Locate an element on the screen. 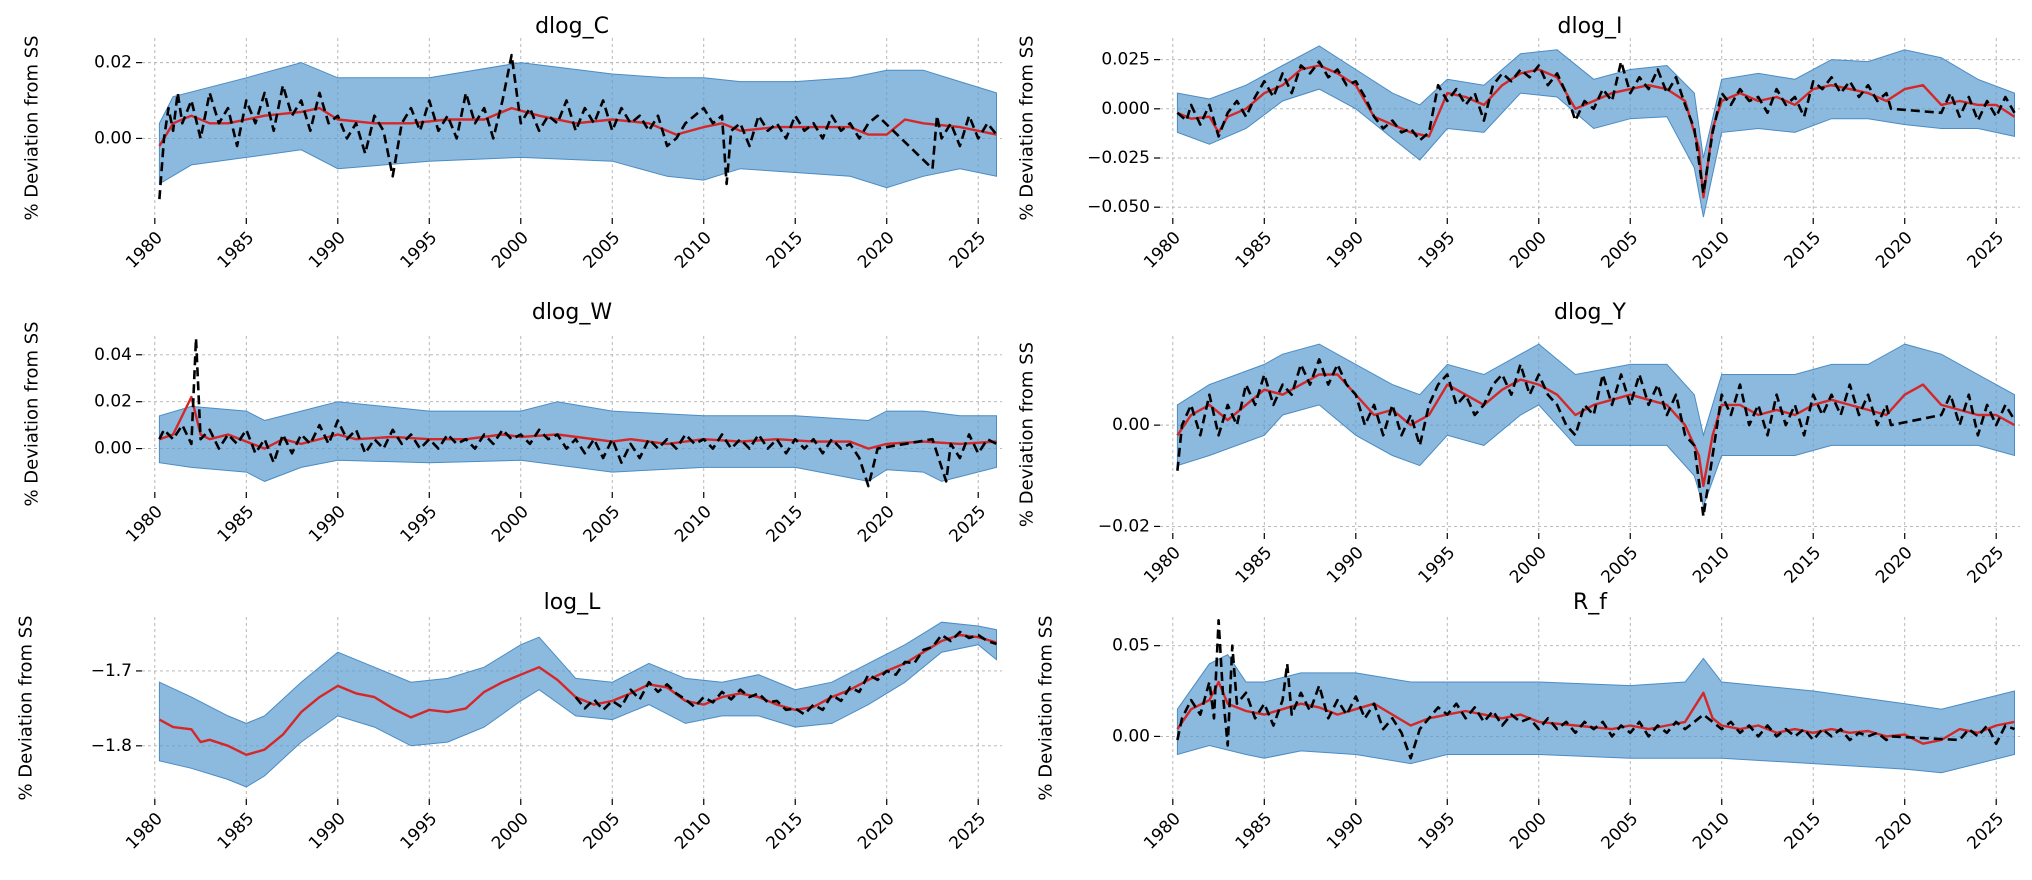  y-tick-label: 0.000 is located at coordinates (1125, 109).